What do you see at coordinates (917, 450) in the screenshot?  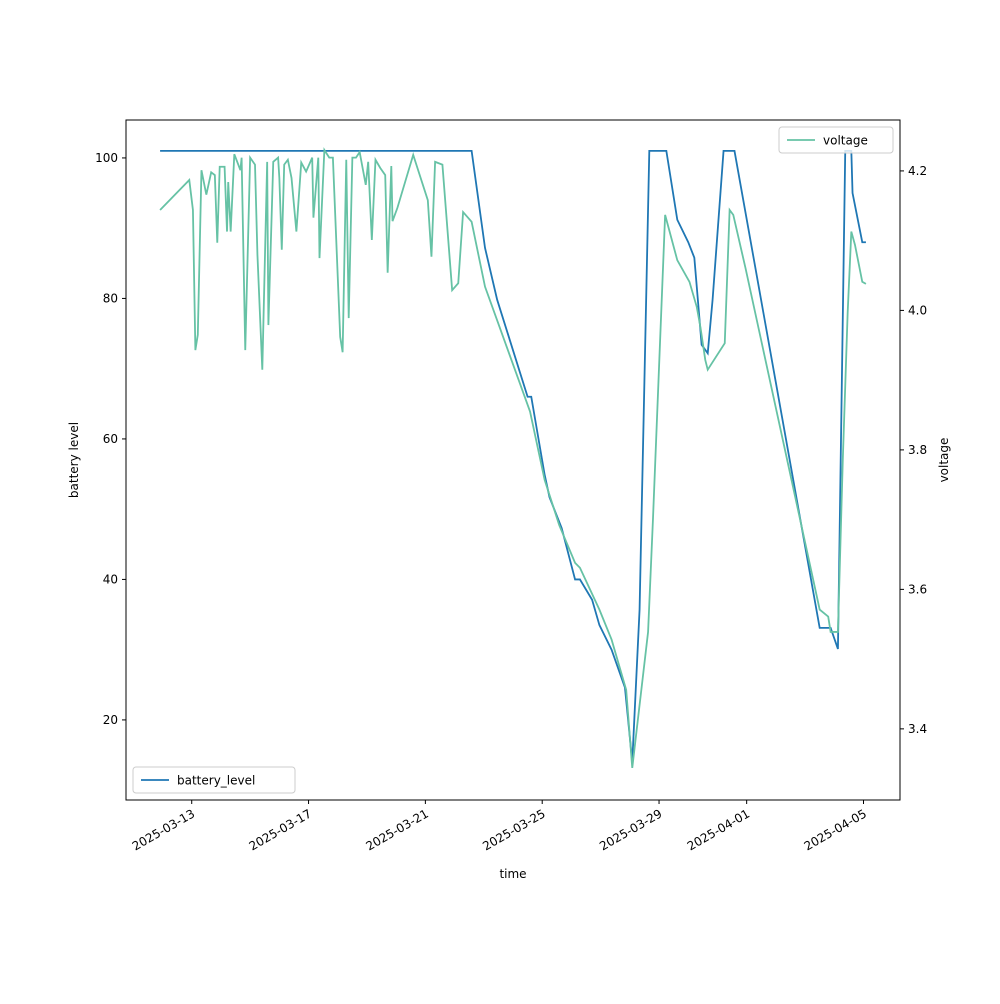 I see `y2-tick-label: 3.8` at bounding box center [917, 450].